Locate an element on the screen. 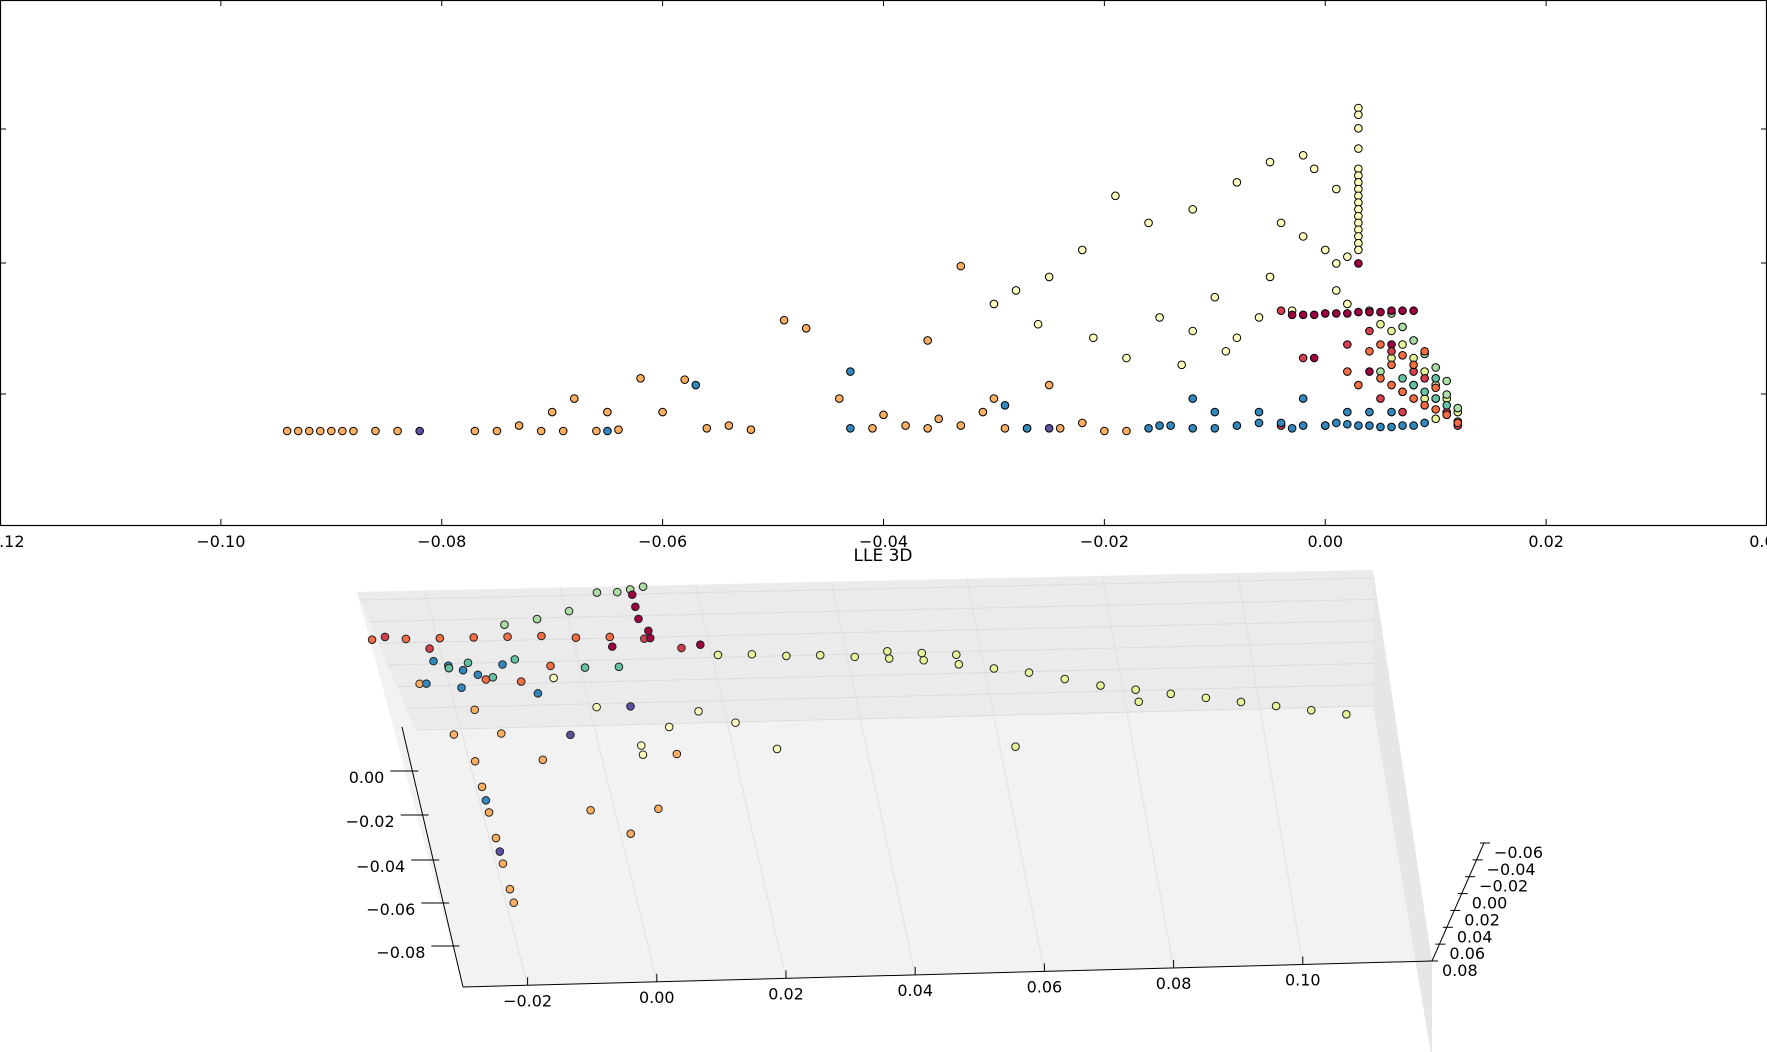 The height and width of the screenshot is (1052, 1767). y-tick-label: 0.02 is located at coordinates (1482, 919).